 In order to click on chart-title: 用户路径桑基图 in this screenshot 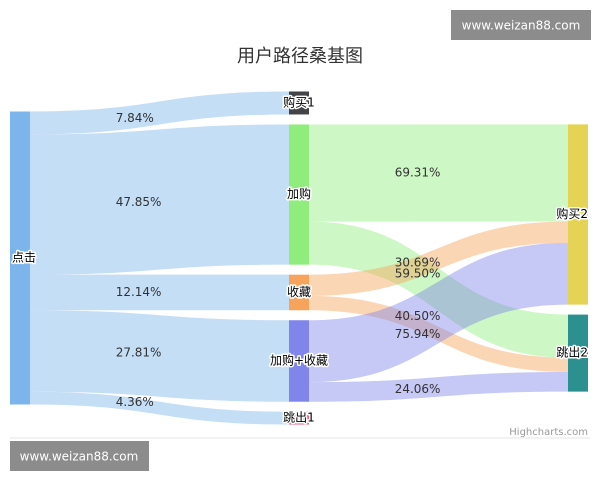, I will do `click(300, 56)`.